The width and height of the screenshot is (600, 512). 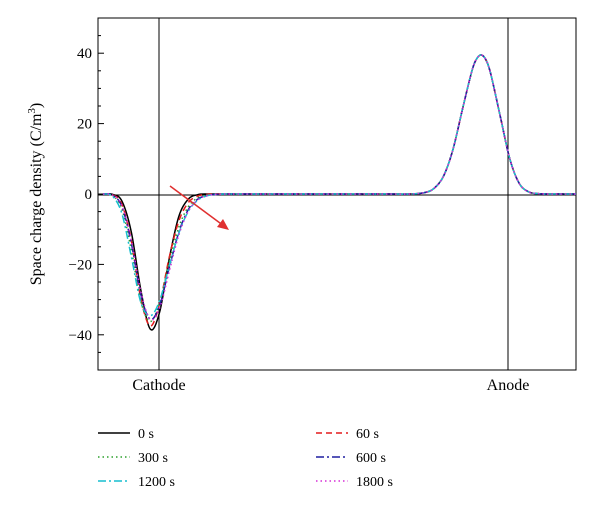 What do you see at coordinates (84, 125) in the screenshot?
I see `y-tick-label: 20` at bounding box center [84, 125].